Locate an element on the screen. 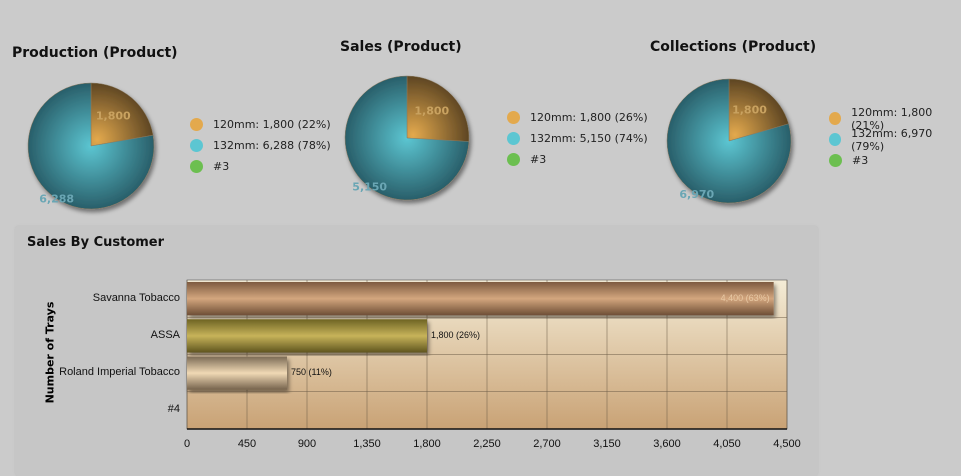  pie-legend: 120mm: 1,800 (21%) 132mm: 6,970 (79%) #3 is located at coordinates (895, 138).